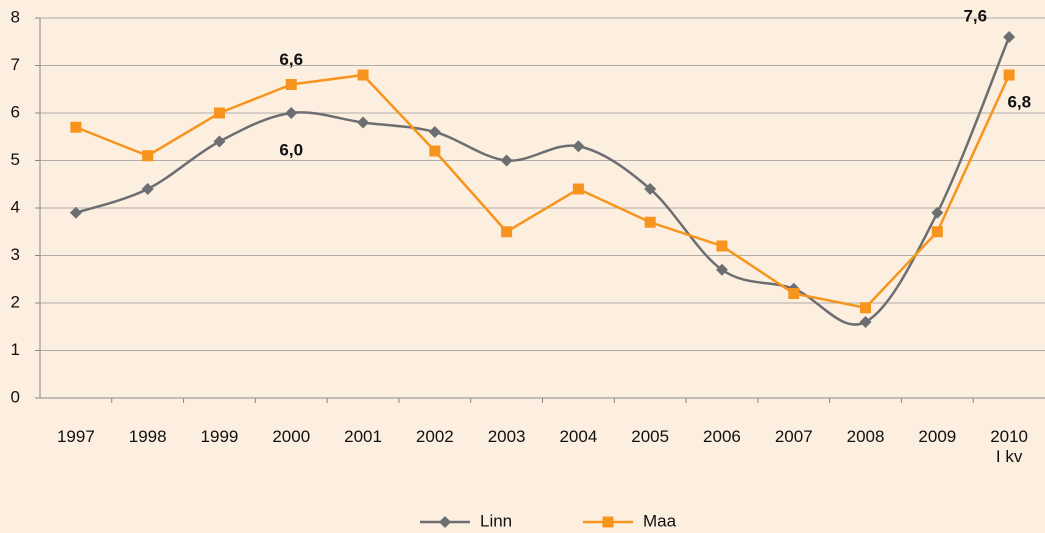 This screenshot has height=533, width=1045. Describe the element at coordinates (15, 301) in the screenshot. I see `y-tick-label: 2` at that location.